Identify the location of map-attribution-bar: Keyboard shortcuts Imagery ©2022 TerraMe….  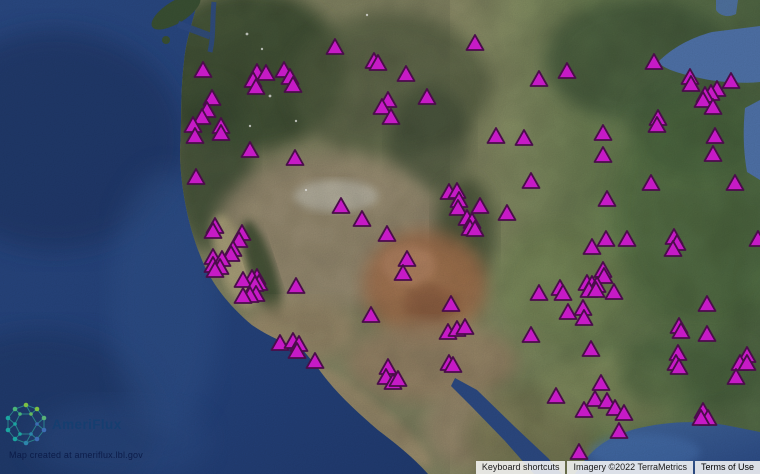
(617, 467).